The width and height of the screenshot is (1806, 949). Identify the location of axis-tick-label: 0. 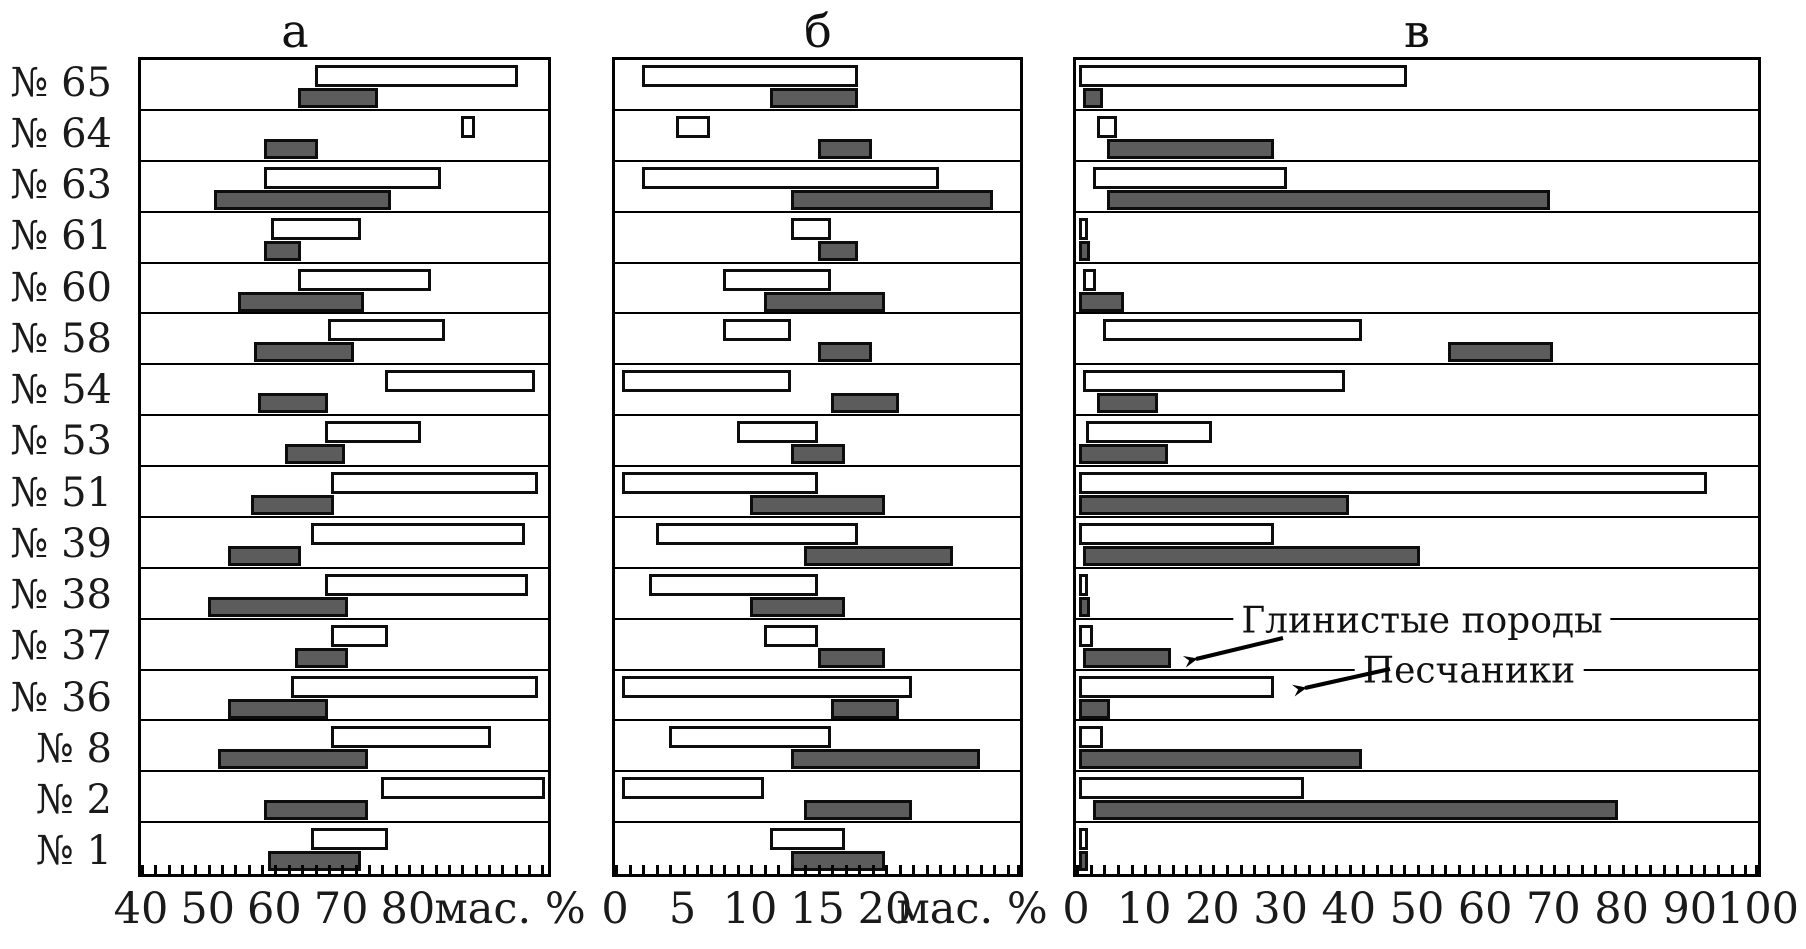
(615, 909).